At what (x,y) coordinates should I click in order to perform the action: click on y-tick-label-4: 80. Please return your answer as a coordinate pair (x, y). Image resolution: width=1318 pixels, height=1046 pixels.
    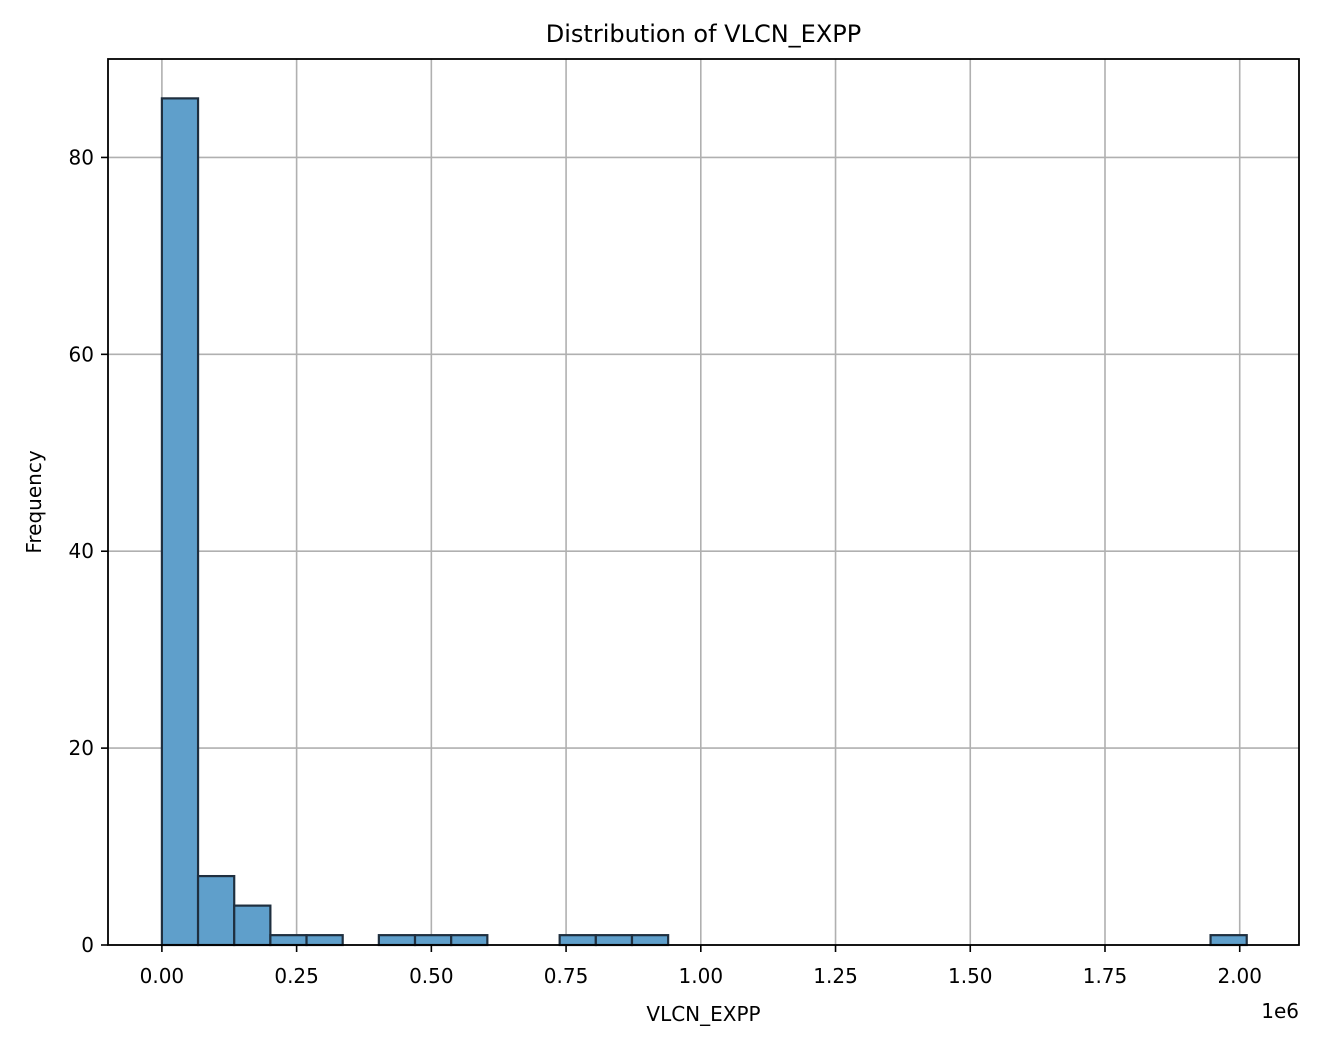
    Looking at the image, I should click on (81, 157).